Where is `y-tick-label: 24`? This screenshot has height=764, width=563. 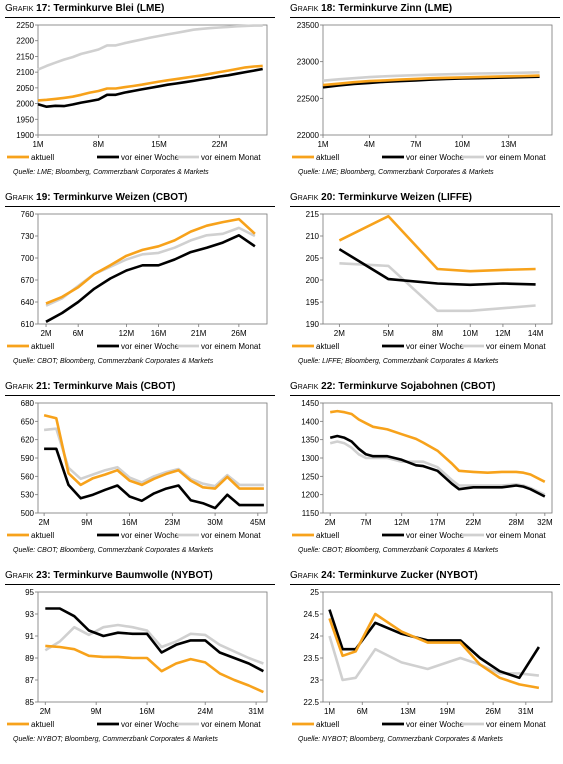 y-tick-label: 24 is located at coordinates (314, 636).